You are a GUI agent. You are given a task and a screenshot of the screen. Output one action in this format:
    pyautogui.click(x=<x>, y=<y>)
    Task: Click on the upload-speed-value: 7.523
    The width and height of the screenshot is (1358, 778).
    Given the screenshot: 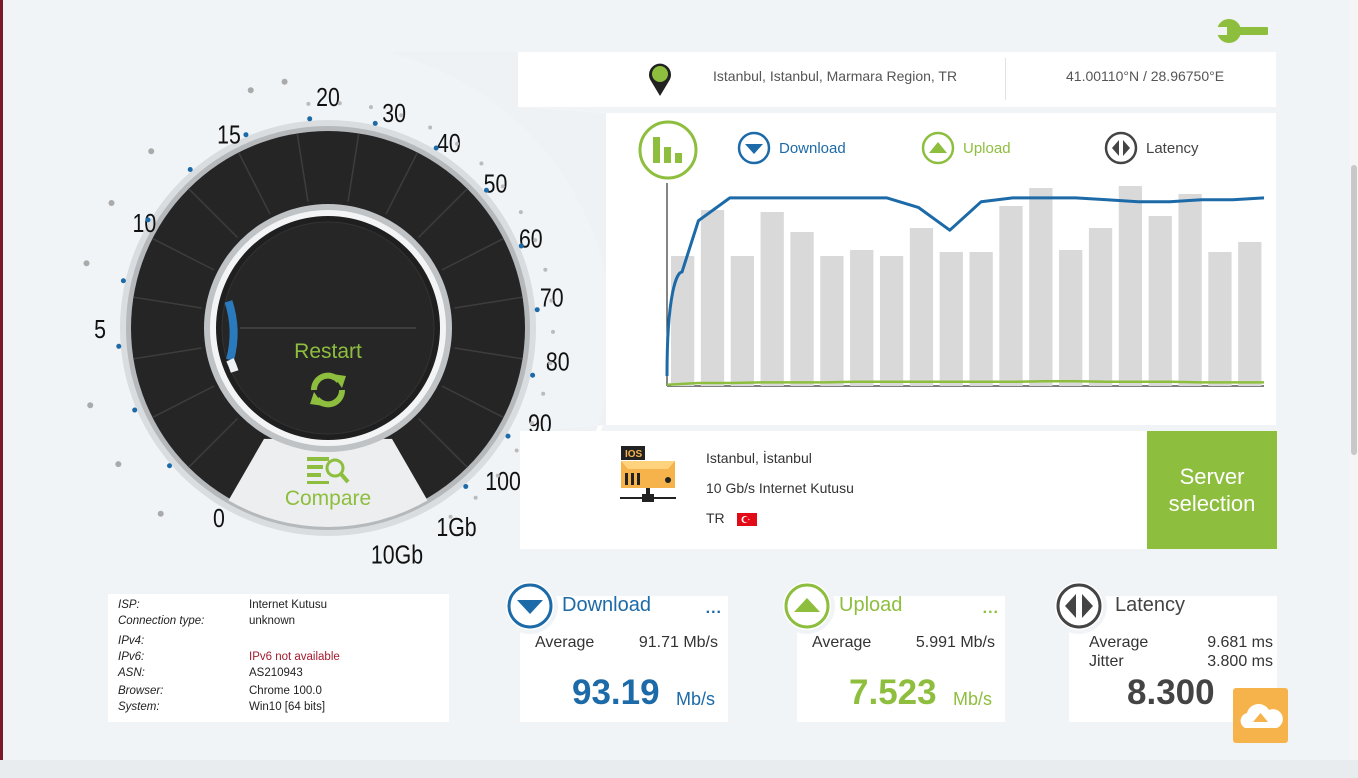 What is the action you would take?
    pyautogui.click(x=893, y=692)
    